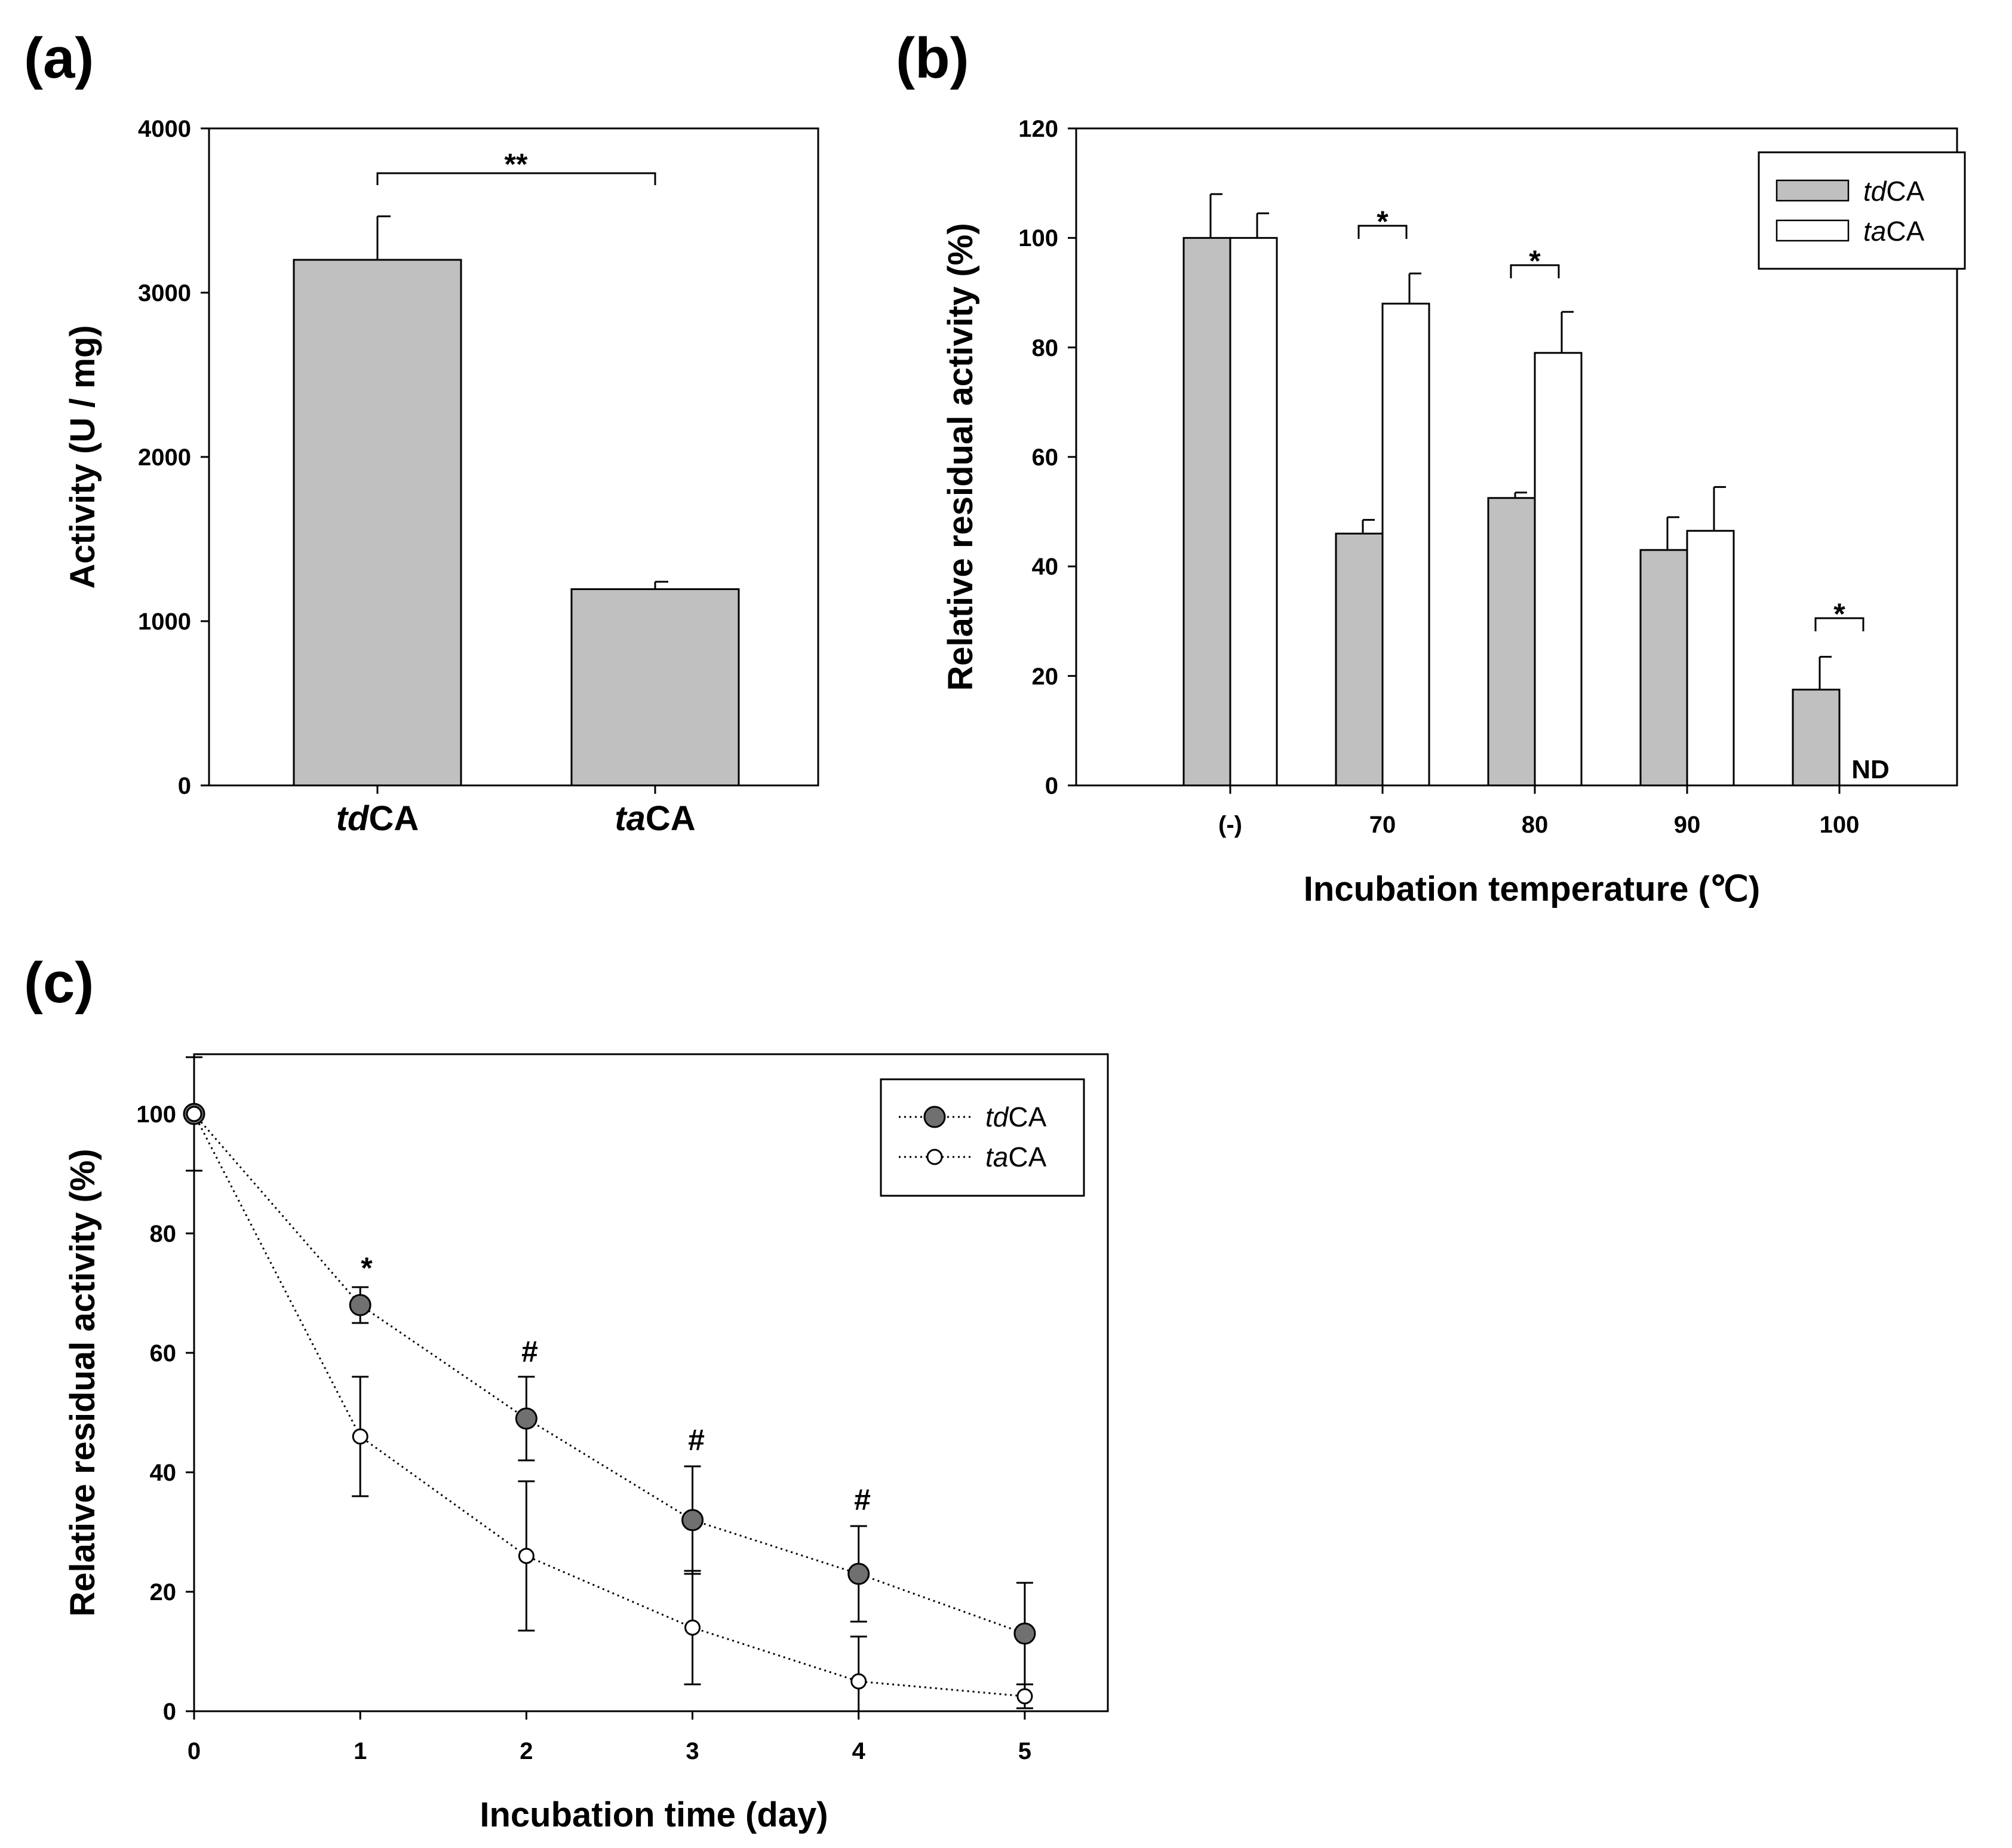  I want to click on legend-box, so click(982, 1137).